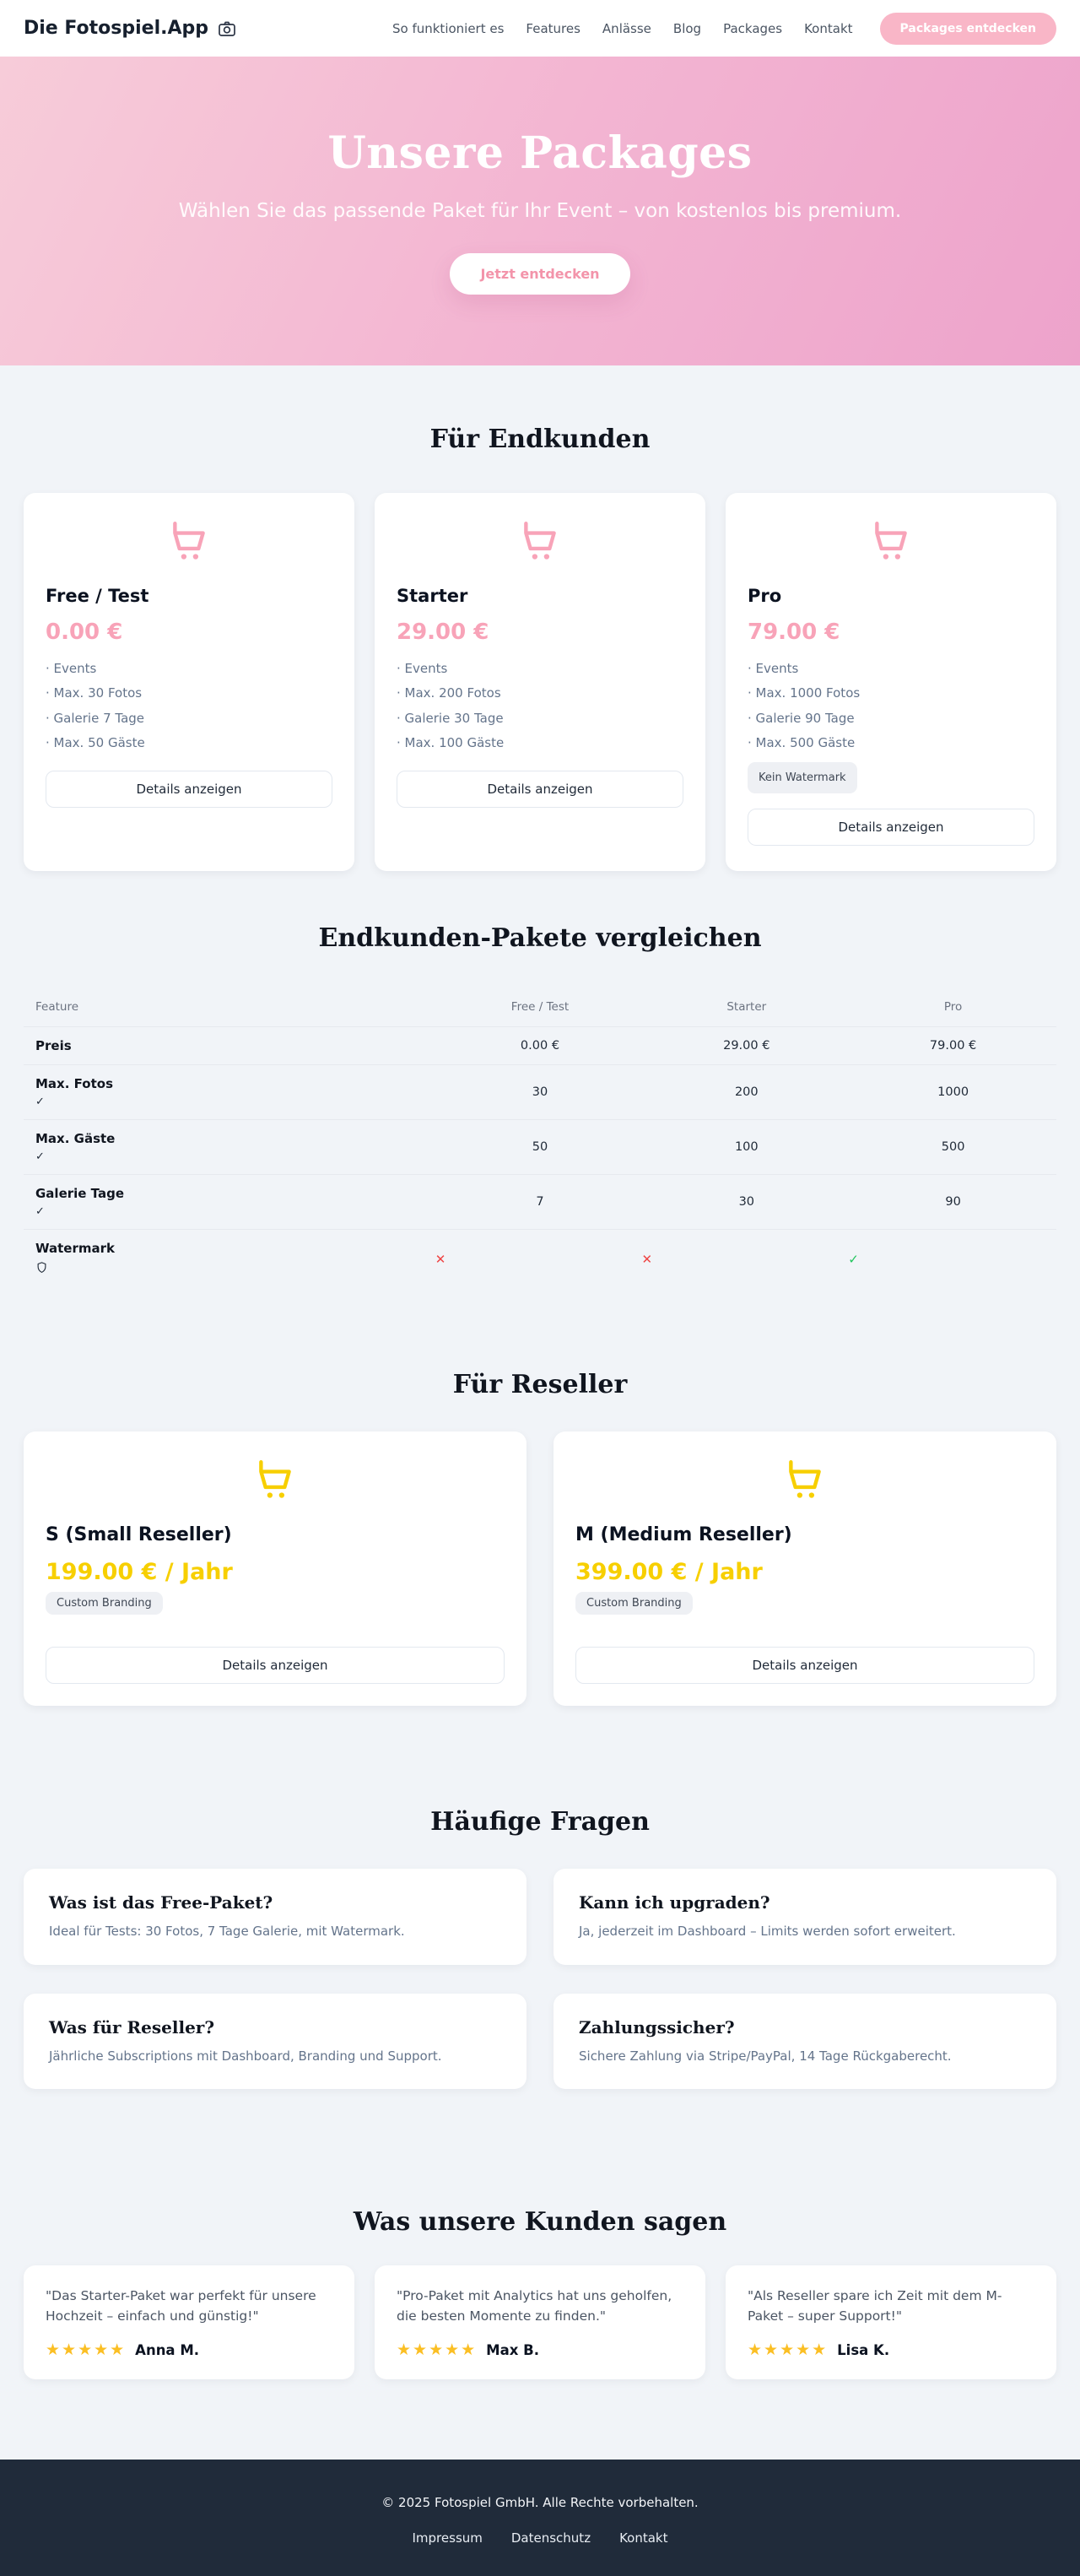 This screenshot has width=1080, height=2576. Describe the element at coordinates (753, 28) in the screenshot. I see `nav-packages: Packages` at that location.